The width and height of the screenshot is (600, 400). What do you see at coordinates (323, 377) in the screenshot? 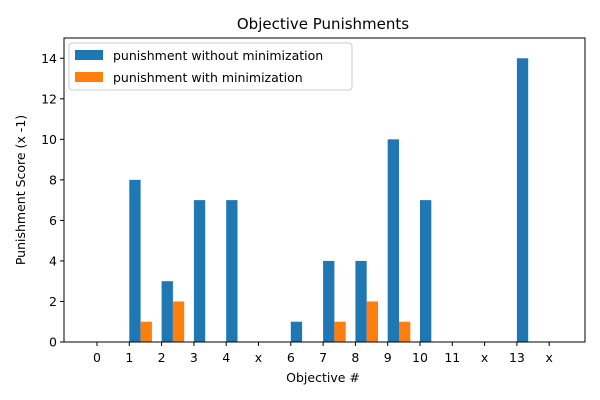
I see `x-axis-label: Objective #` at bounding box center [323, 377].